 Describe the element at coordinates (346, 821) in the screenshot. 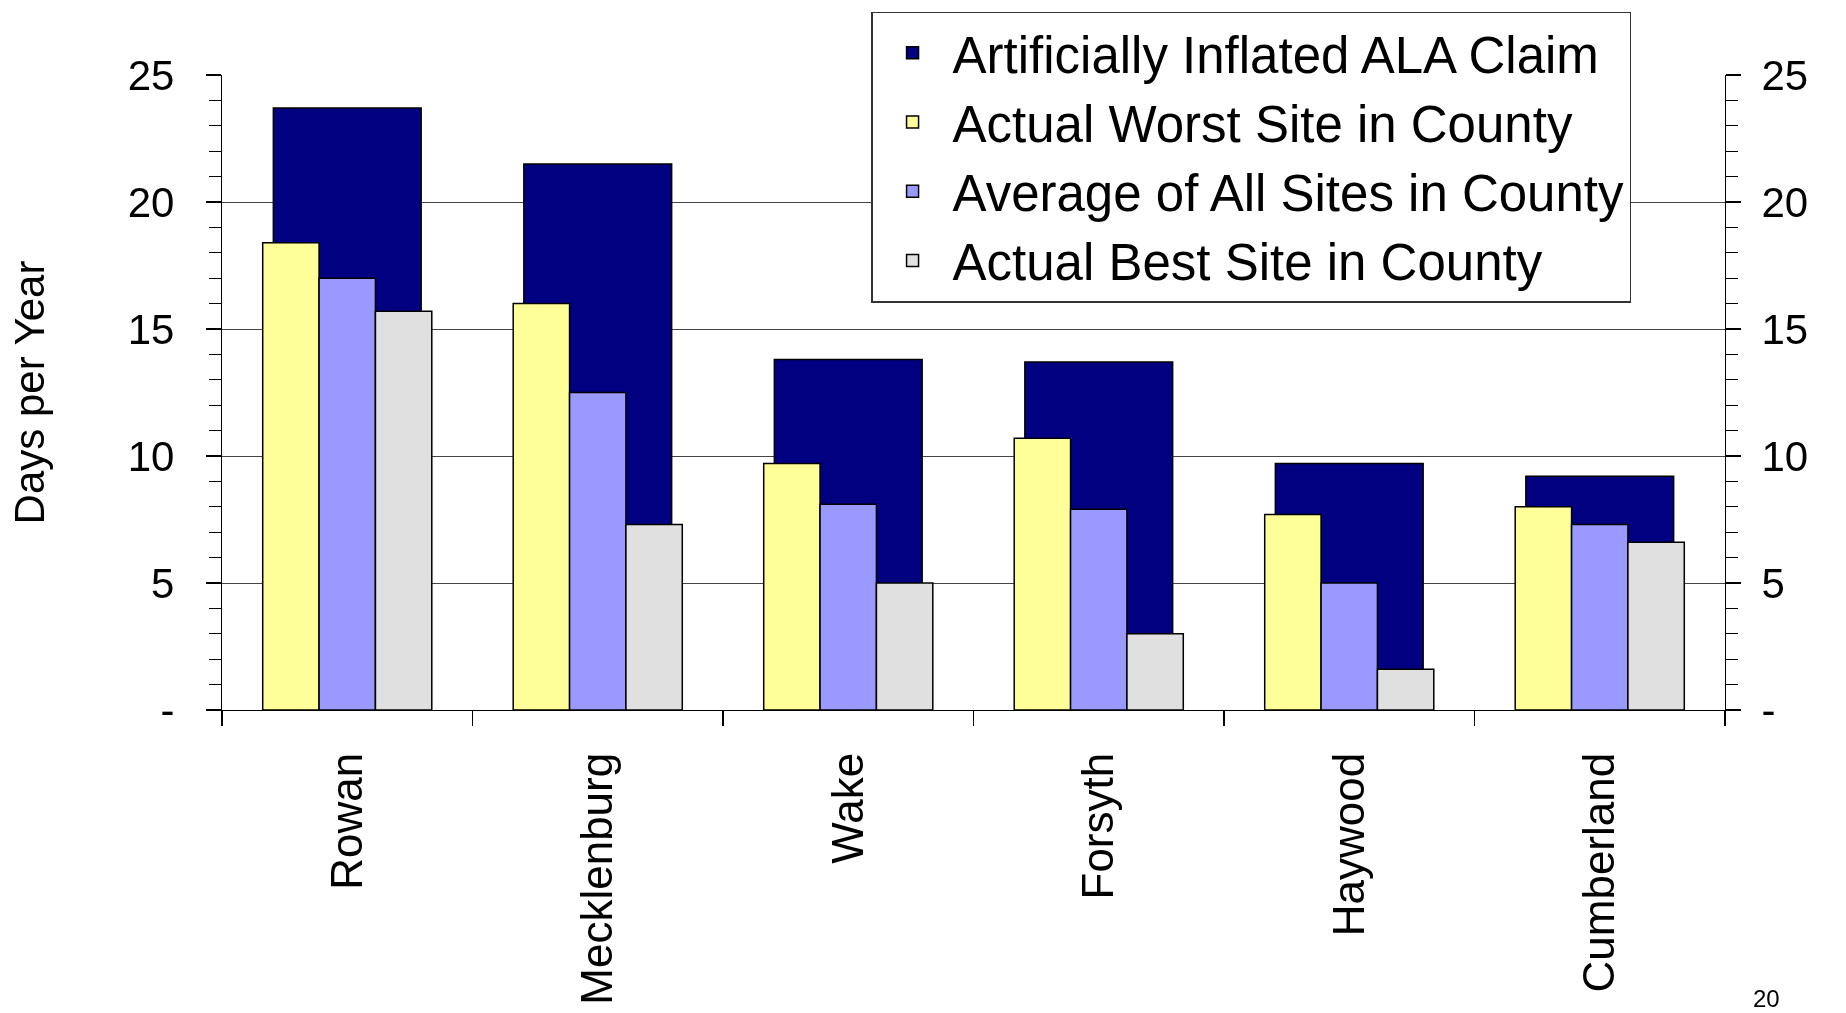

I see `x-tick-label: Rowan` at that location.